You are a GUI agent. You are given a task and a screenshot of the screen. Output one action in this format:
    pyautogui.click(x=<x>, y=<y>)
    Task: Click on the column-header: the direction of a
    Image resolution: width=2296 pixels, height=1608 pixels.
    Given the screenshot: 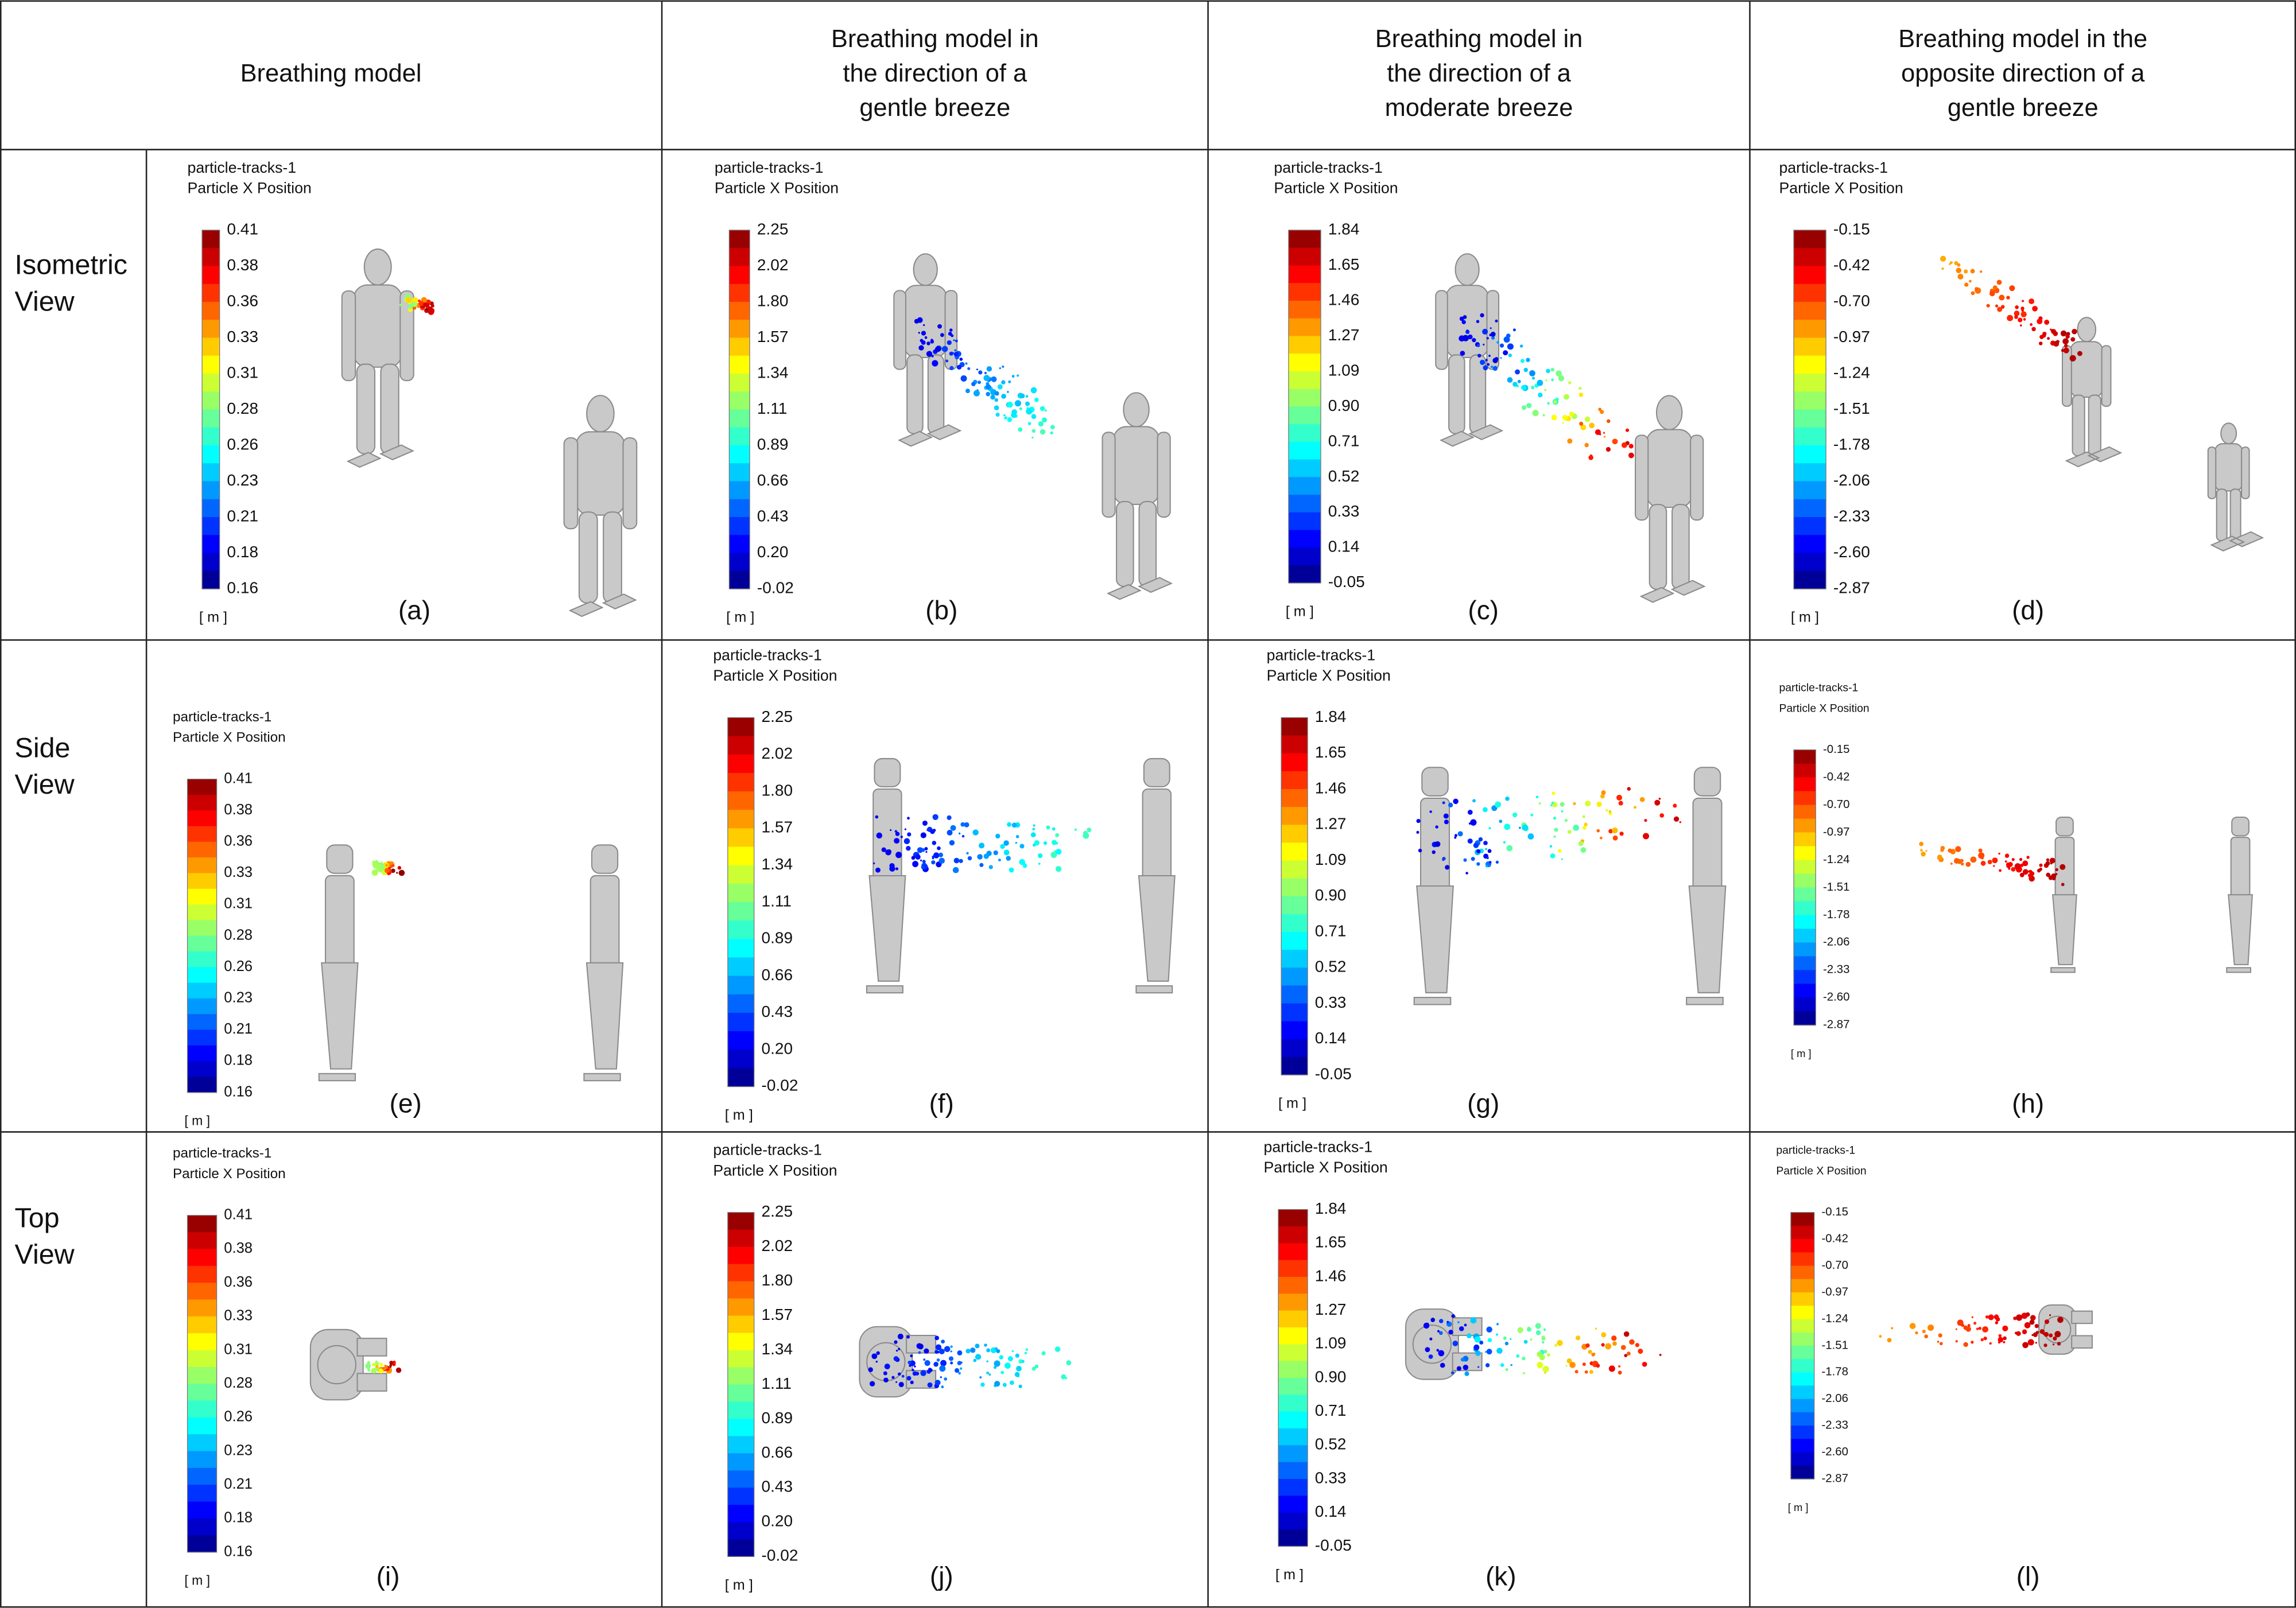 What is the action you would take?
    pyautogui.click(x=1479, y=73)
    